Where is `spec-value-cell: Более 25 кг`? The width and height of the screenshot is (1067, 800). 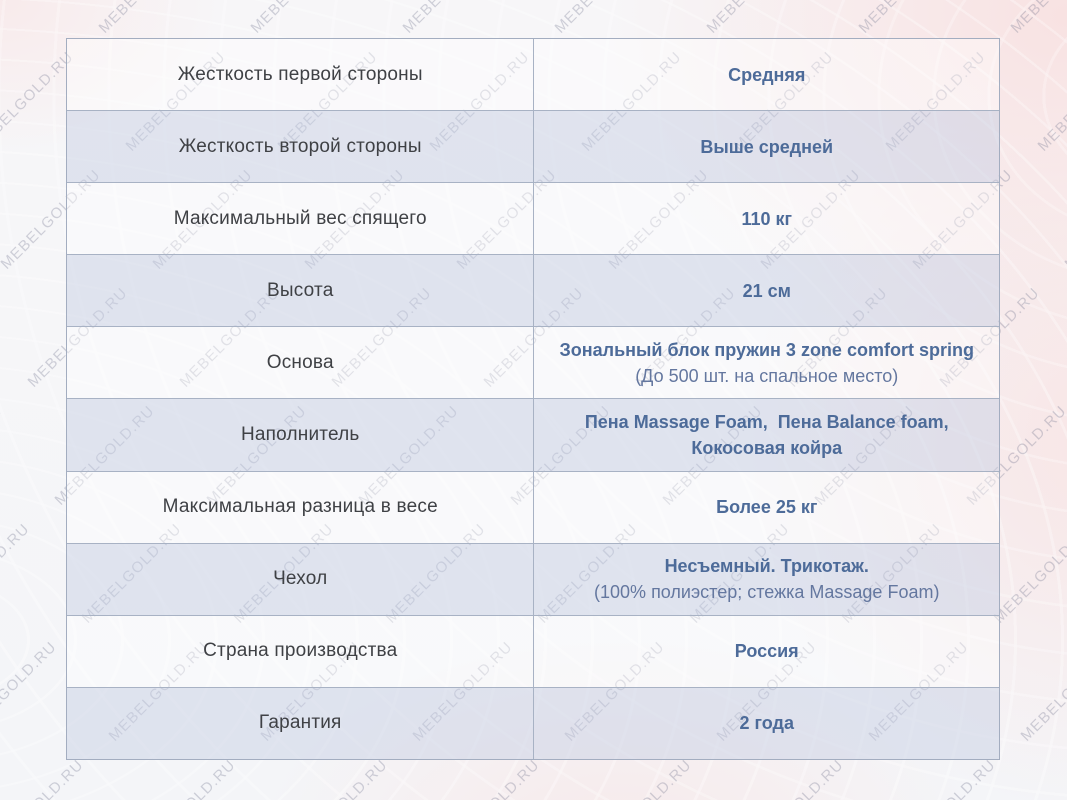
spec-value-cell: Более 25 кг is located at coordinates (766, 507).